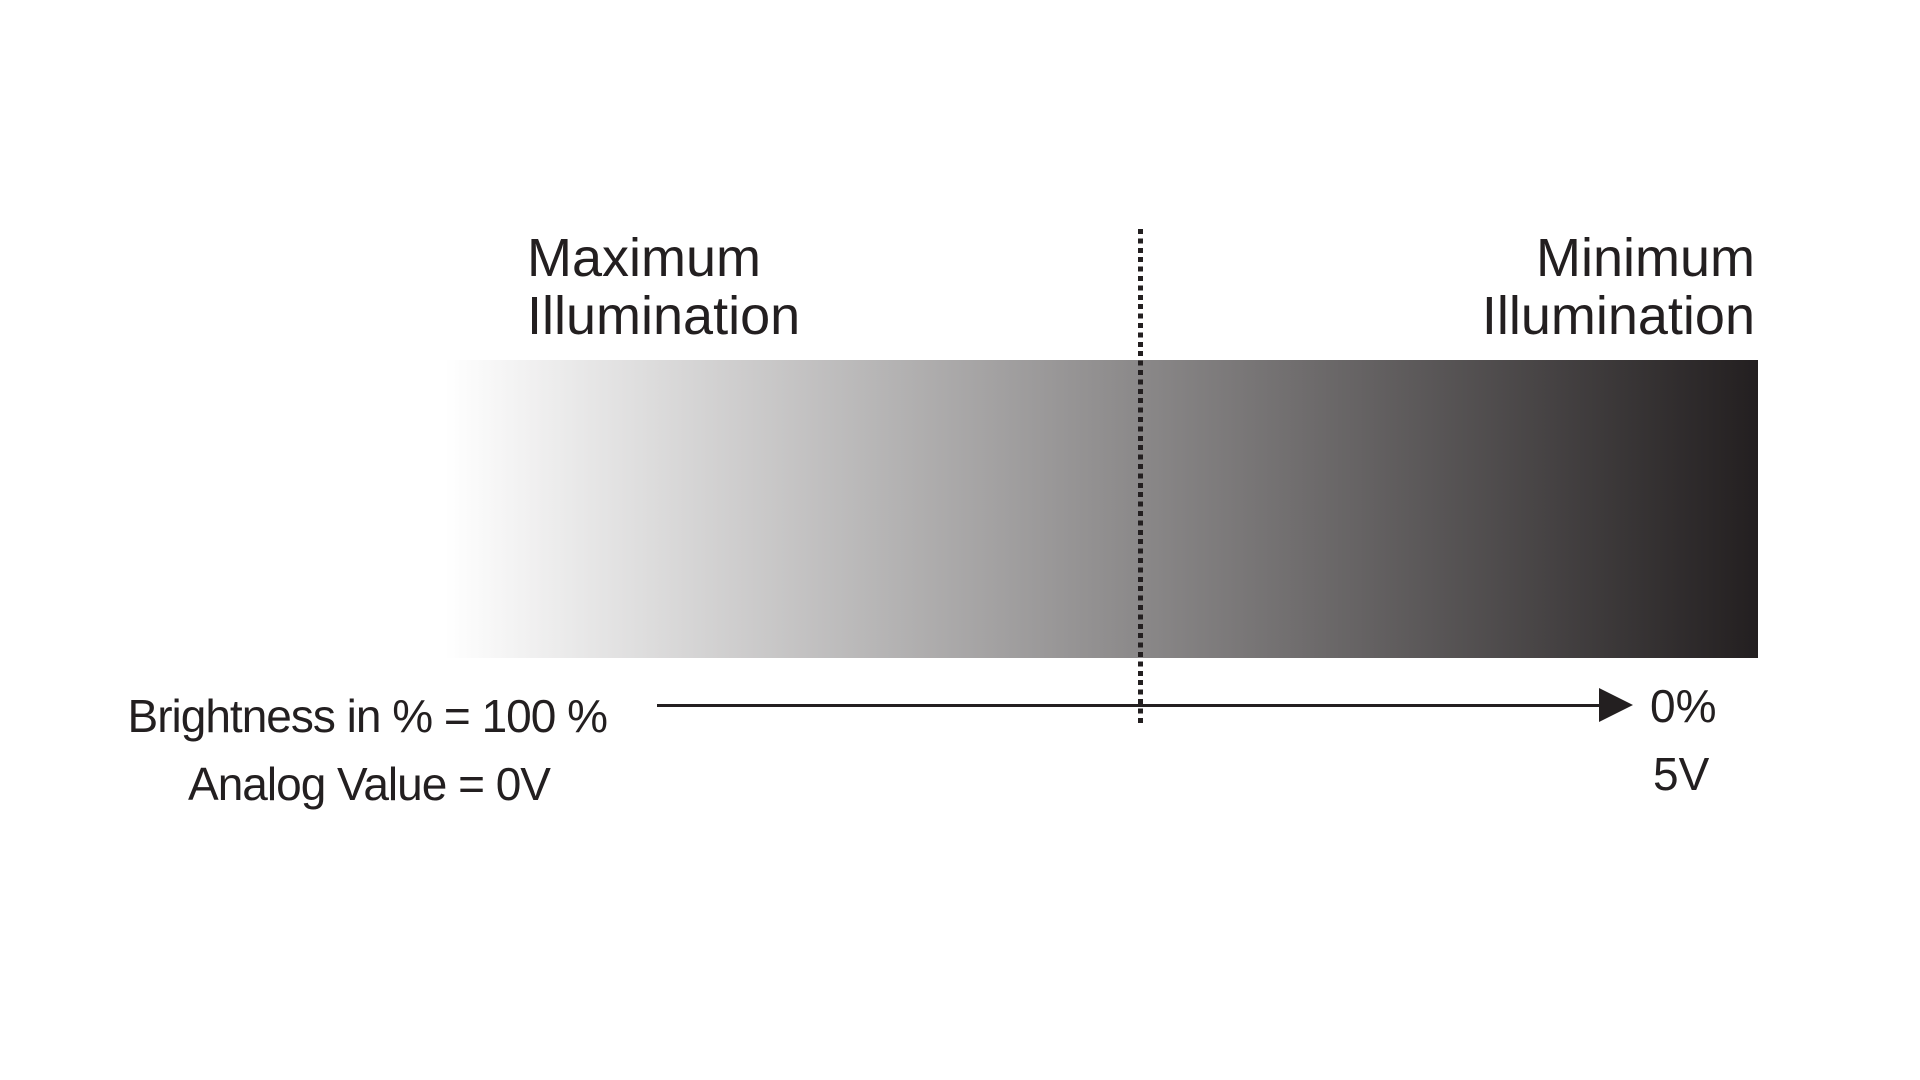 The image size is (1920, 1080). I want to click on max-illumination-line2: Illumination, so click(664, 316).